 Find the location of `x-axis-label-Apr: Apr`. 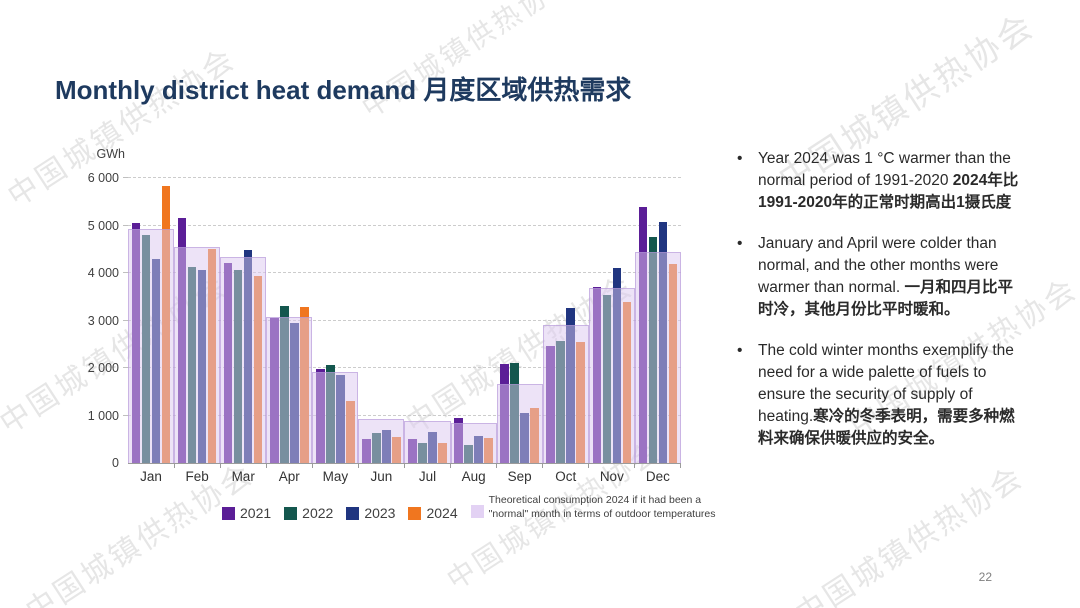

x-axis-label-Apr: Apr is located at coordinates (289, 476).